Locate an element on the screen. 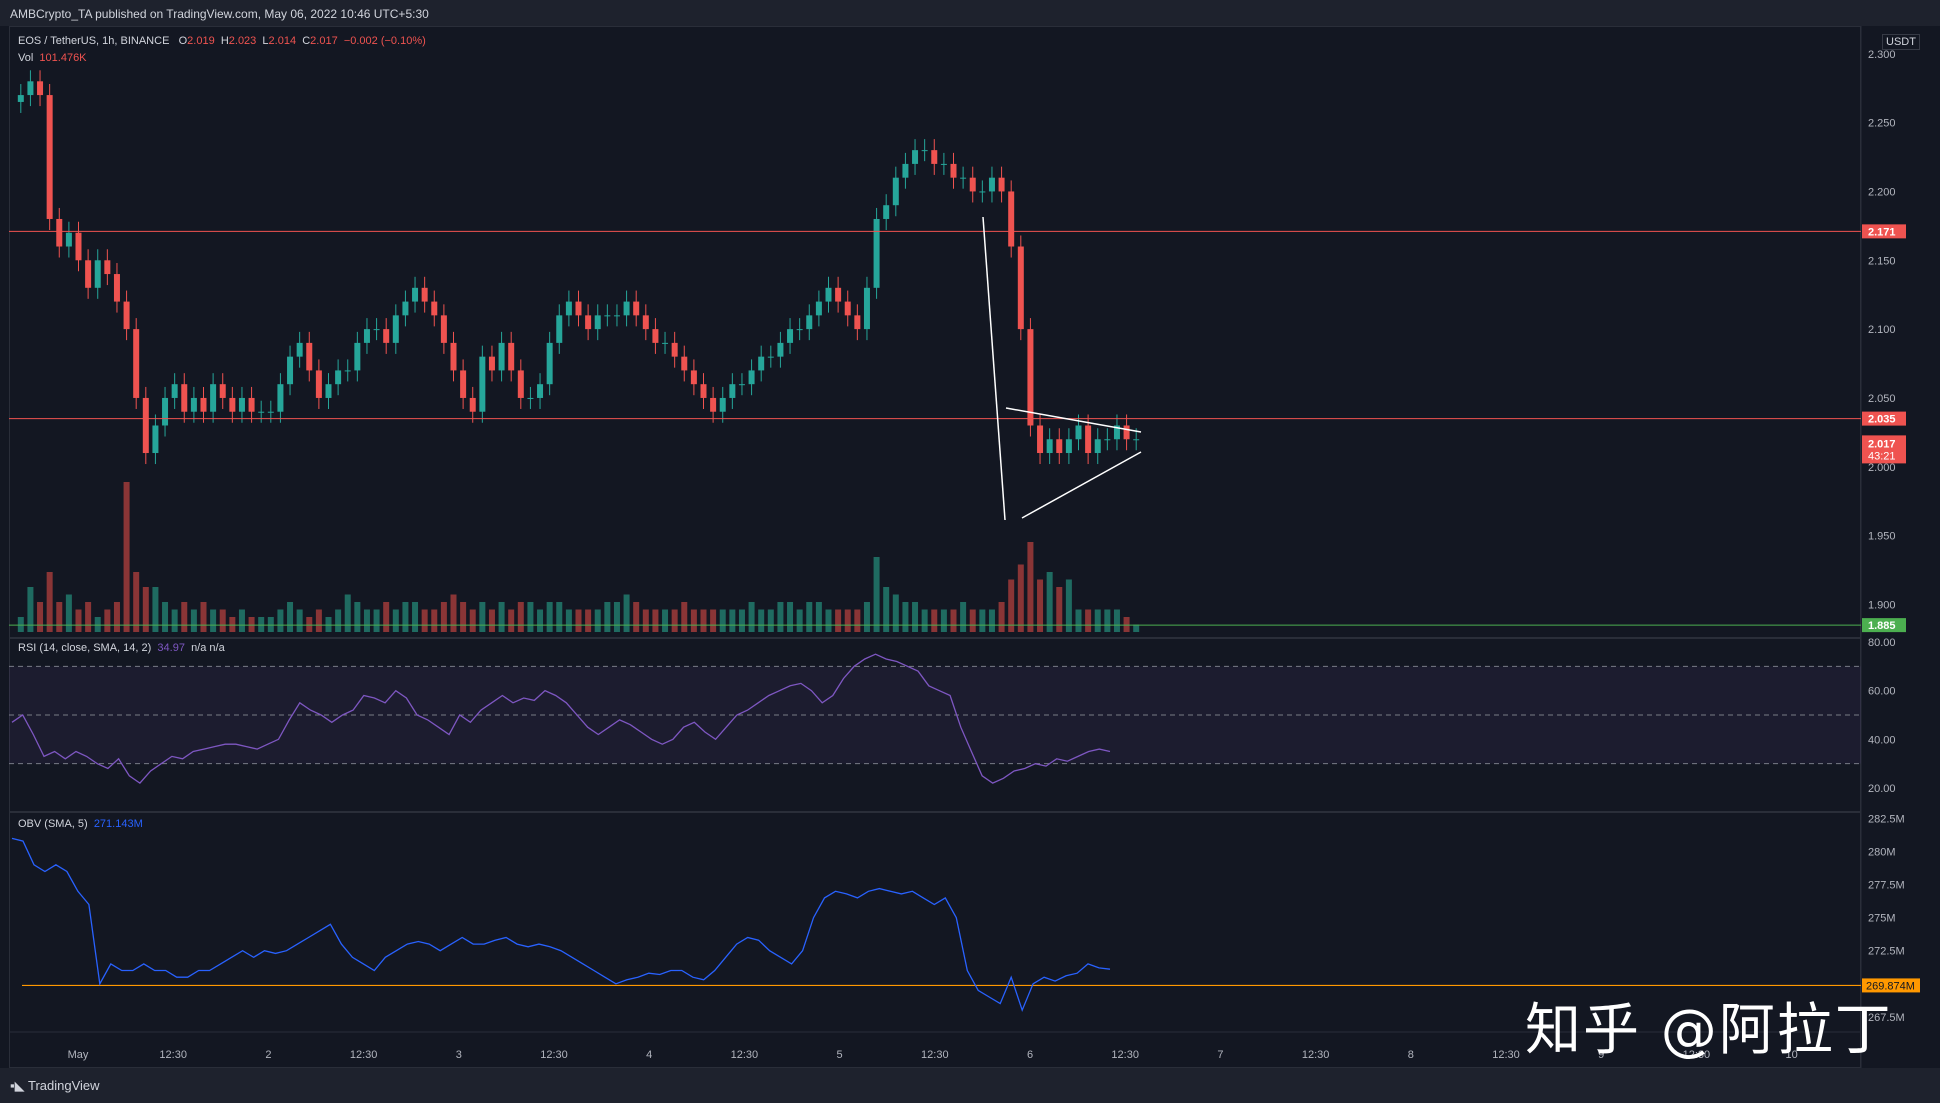 Image resolution: width=1940 pixels, height=1103 pixels. countdown-label: 43:21 is located at coordinates (1882, 456).